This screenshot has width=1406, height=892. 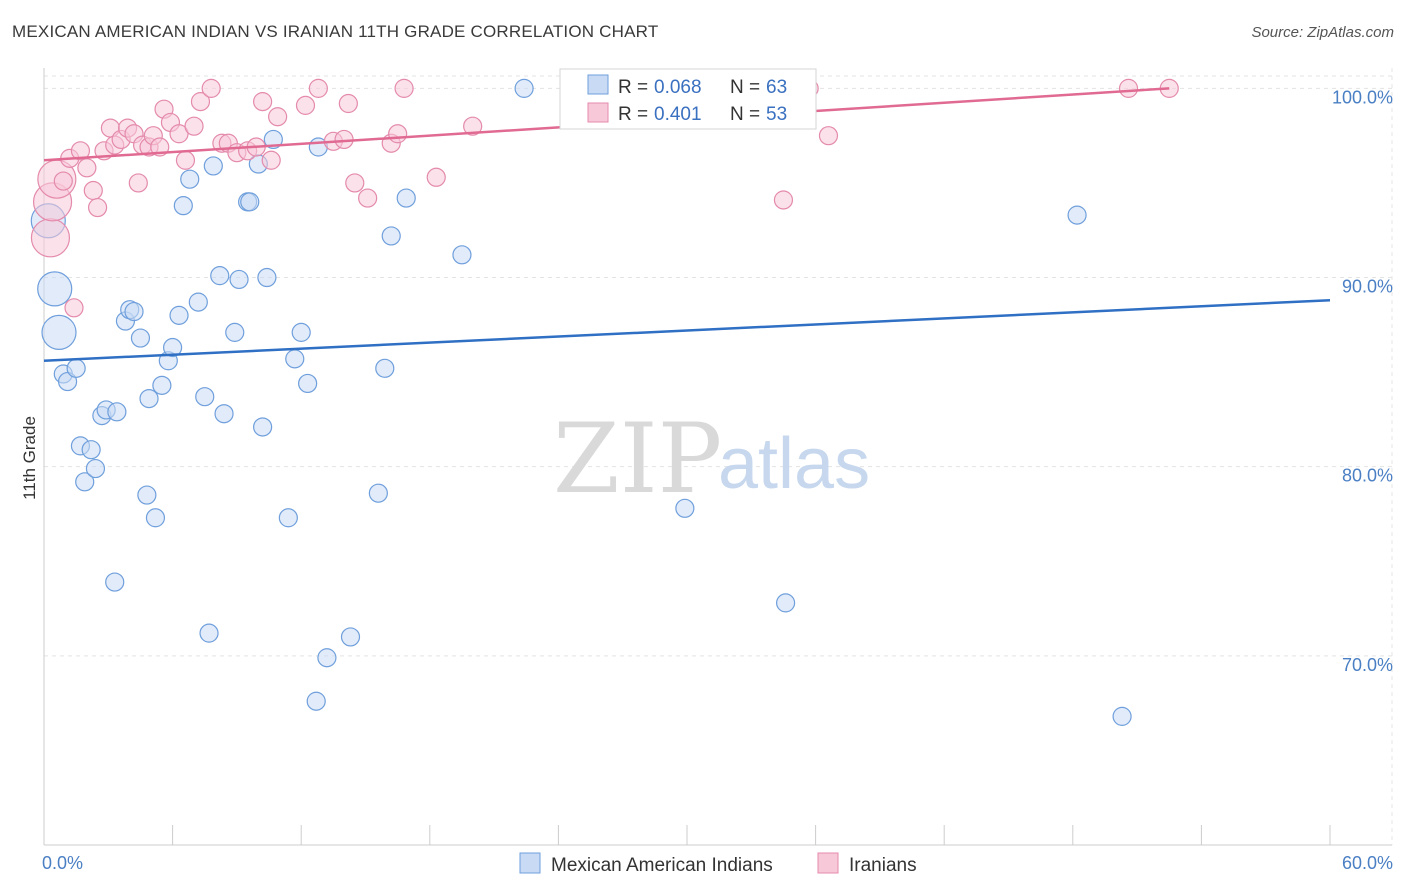 What do you see at coordinates (745, 114) in the screenshot?
I see `legend-n-label-2: N =` at bounding box center [745, 114].